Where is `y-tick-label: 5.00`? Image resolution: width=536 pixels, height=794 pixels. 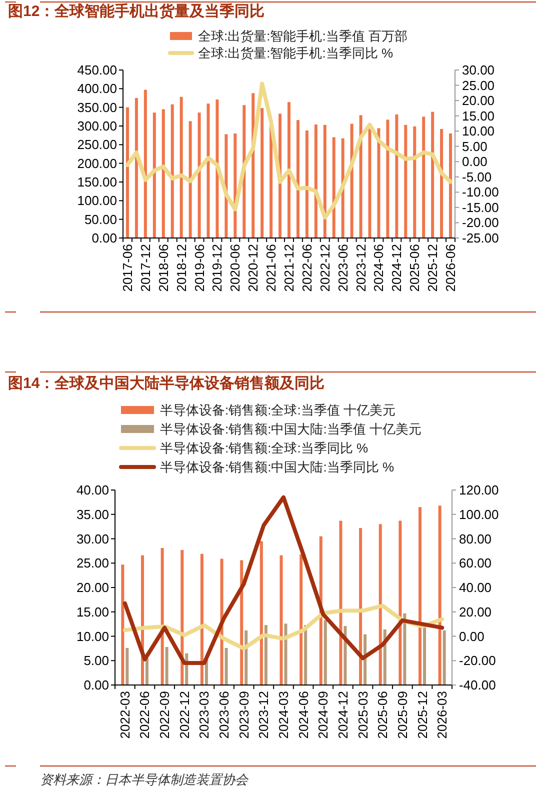 y-tick-label: 5.00 is located at coordinates (96, 660).